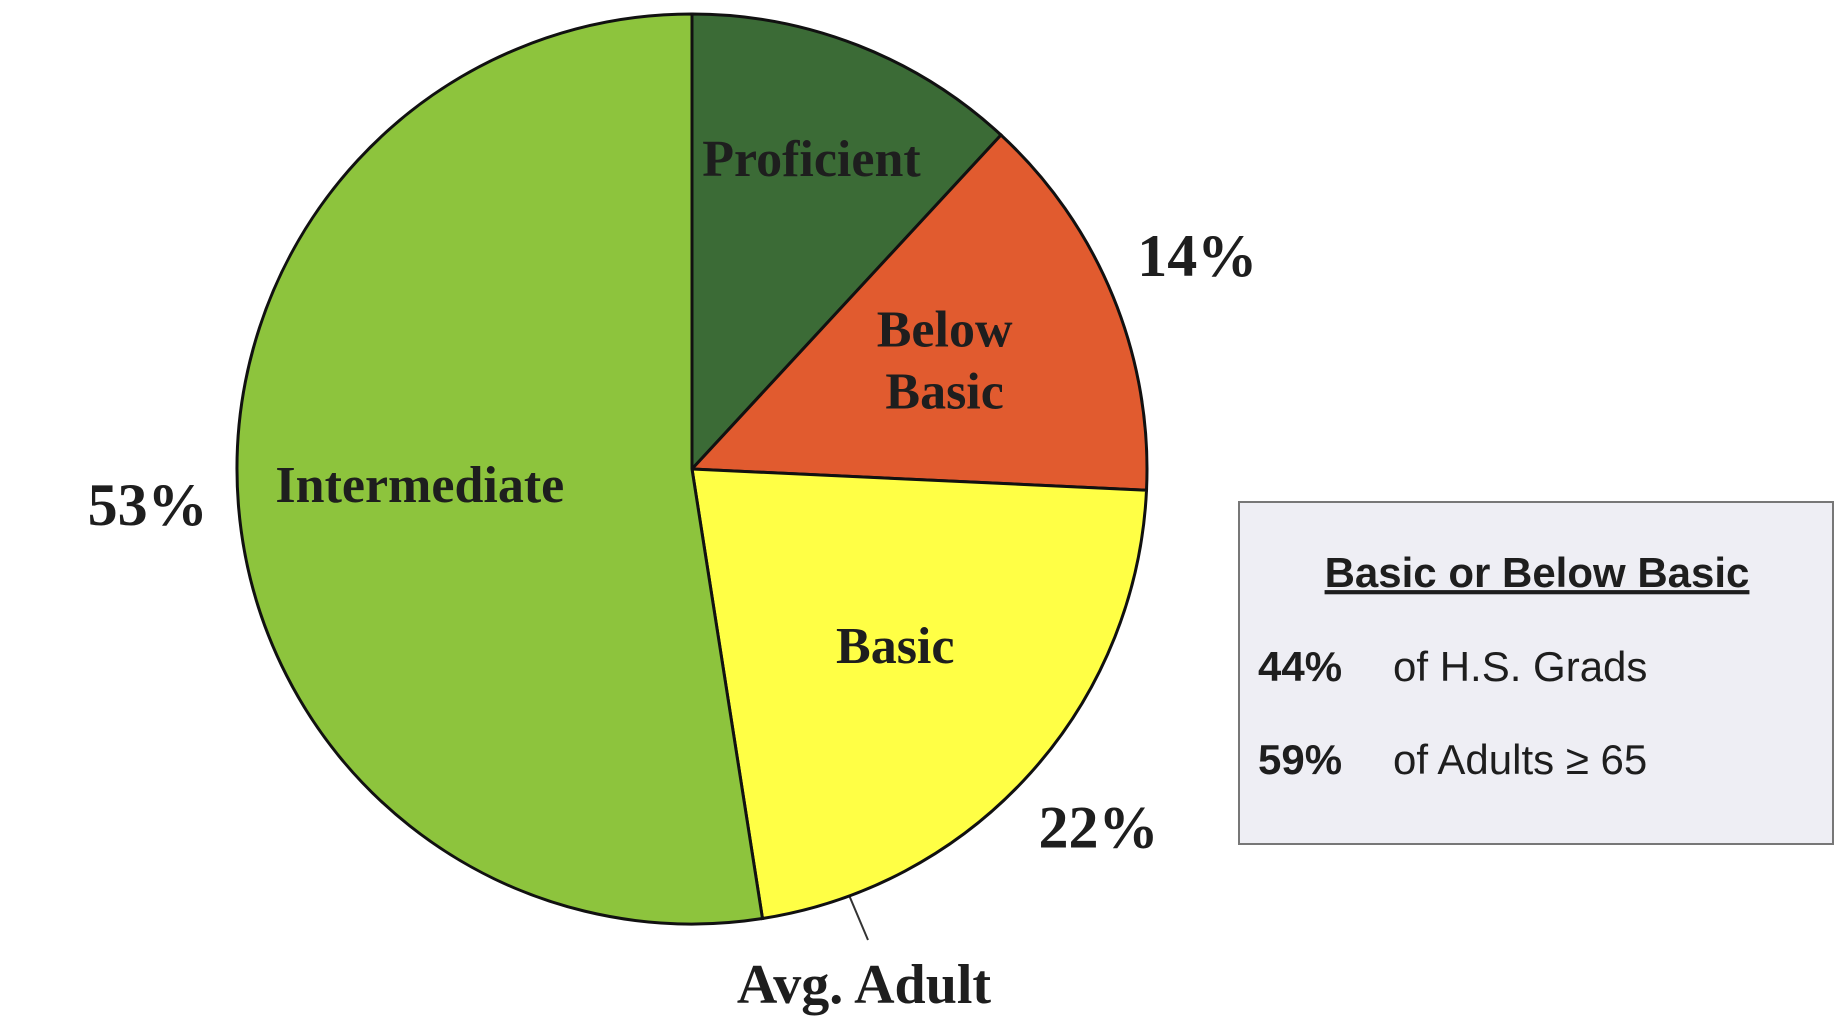 Image resolution: width=1838 pixels, height=1022 pixels. Describe the element at coordinates (419, 485) in the screenshot. I see `slice-label: Intermediate` at that location.